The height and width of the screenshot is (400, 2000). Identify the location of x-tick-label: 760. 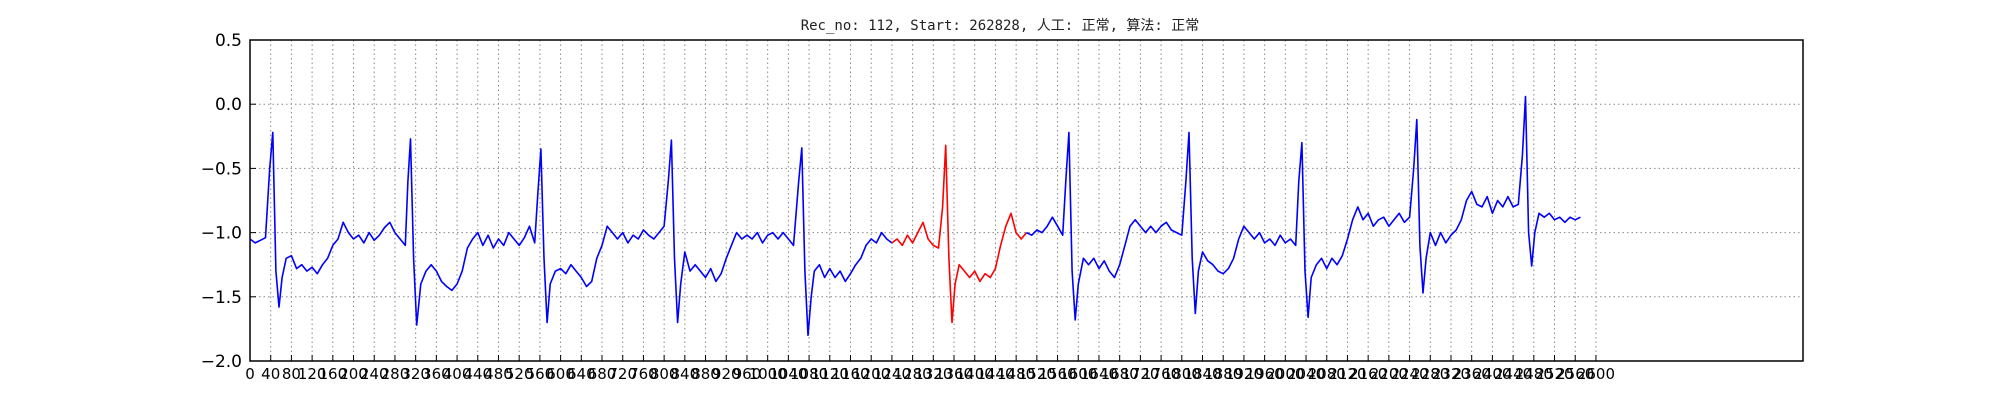
(643, 374).